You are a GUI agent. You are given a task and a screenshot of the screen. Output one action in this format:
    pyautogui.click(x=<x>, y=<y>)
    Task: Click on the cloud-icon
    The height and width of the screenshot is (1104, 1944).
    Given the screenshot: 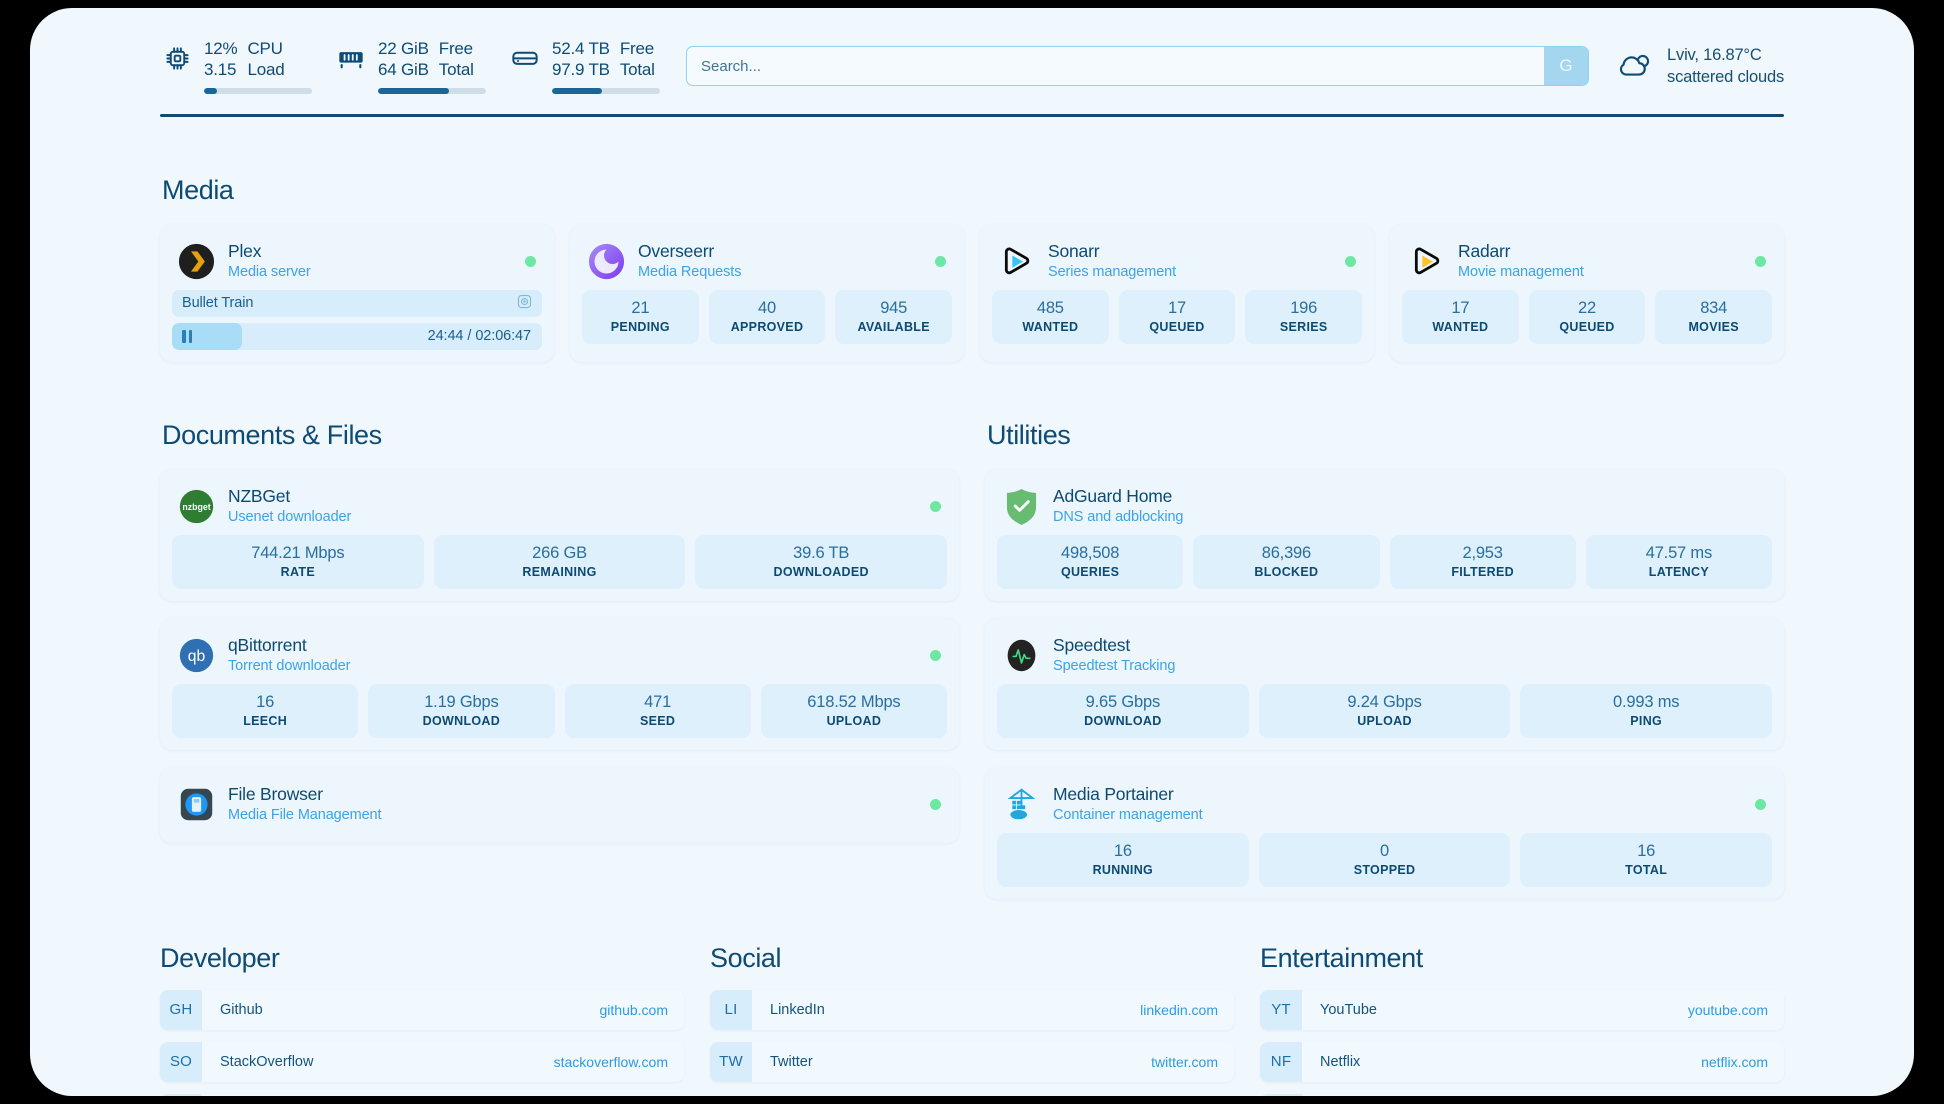 What is the action you would take?
    pyautogui.click(x=1634, y=66)
    